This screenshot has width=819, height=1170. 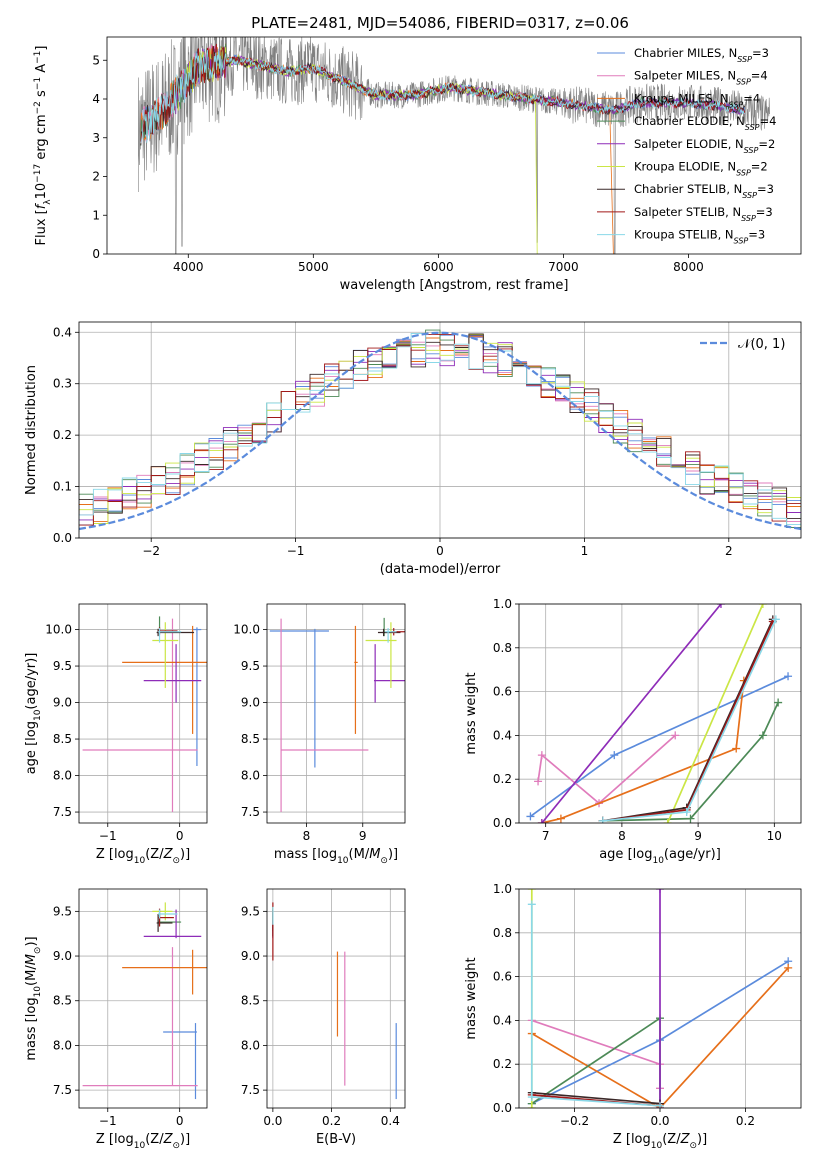 What do you see at coordinates (688, 267) in the screenshot?
I see `x-tick-label: 8000` at bounding box center [688, 267].